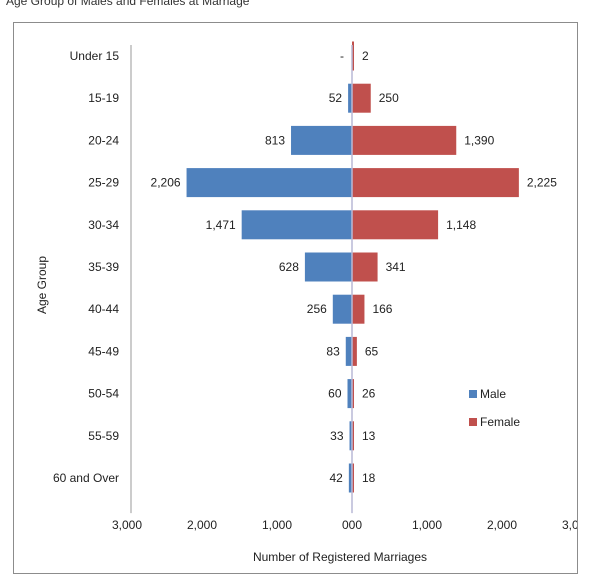 The image size is (595, 580). Describe the element at coordinates (336, 478) in the screenshot. I see `data-label-male: 42` at that location.